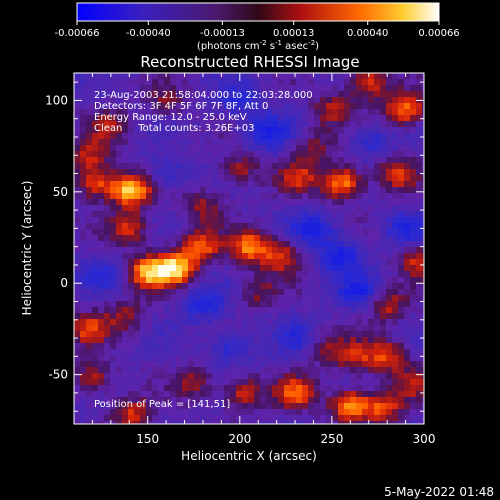 The width and height of the screenshot is (500, 500). I want to click on colorbar-tick-label: 0.00040, so click(367, 33).